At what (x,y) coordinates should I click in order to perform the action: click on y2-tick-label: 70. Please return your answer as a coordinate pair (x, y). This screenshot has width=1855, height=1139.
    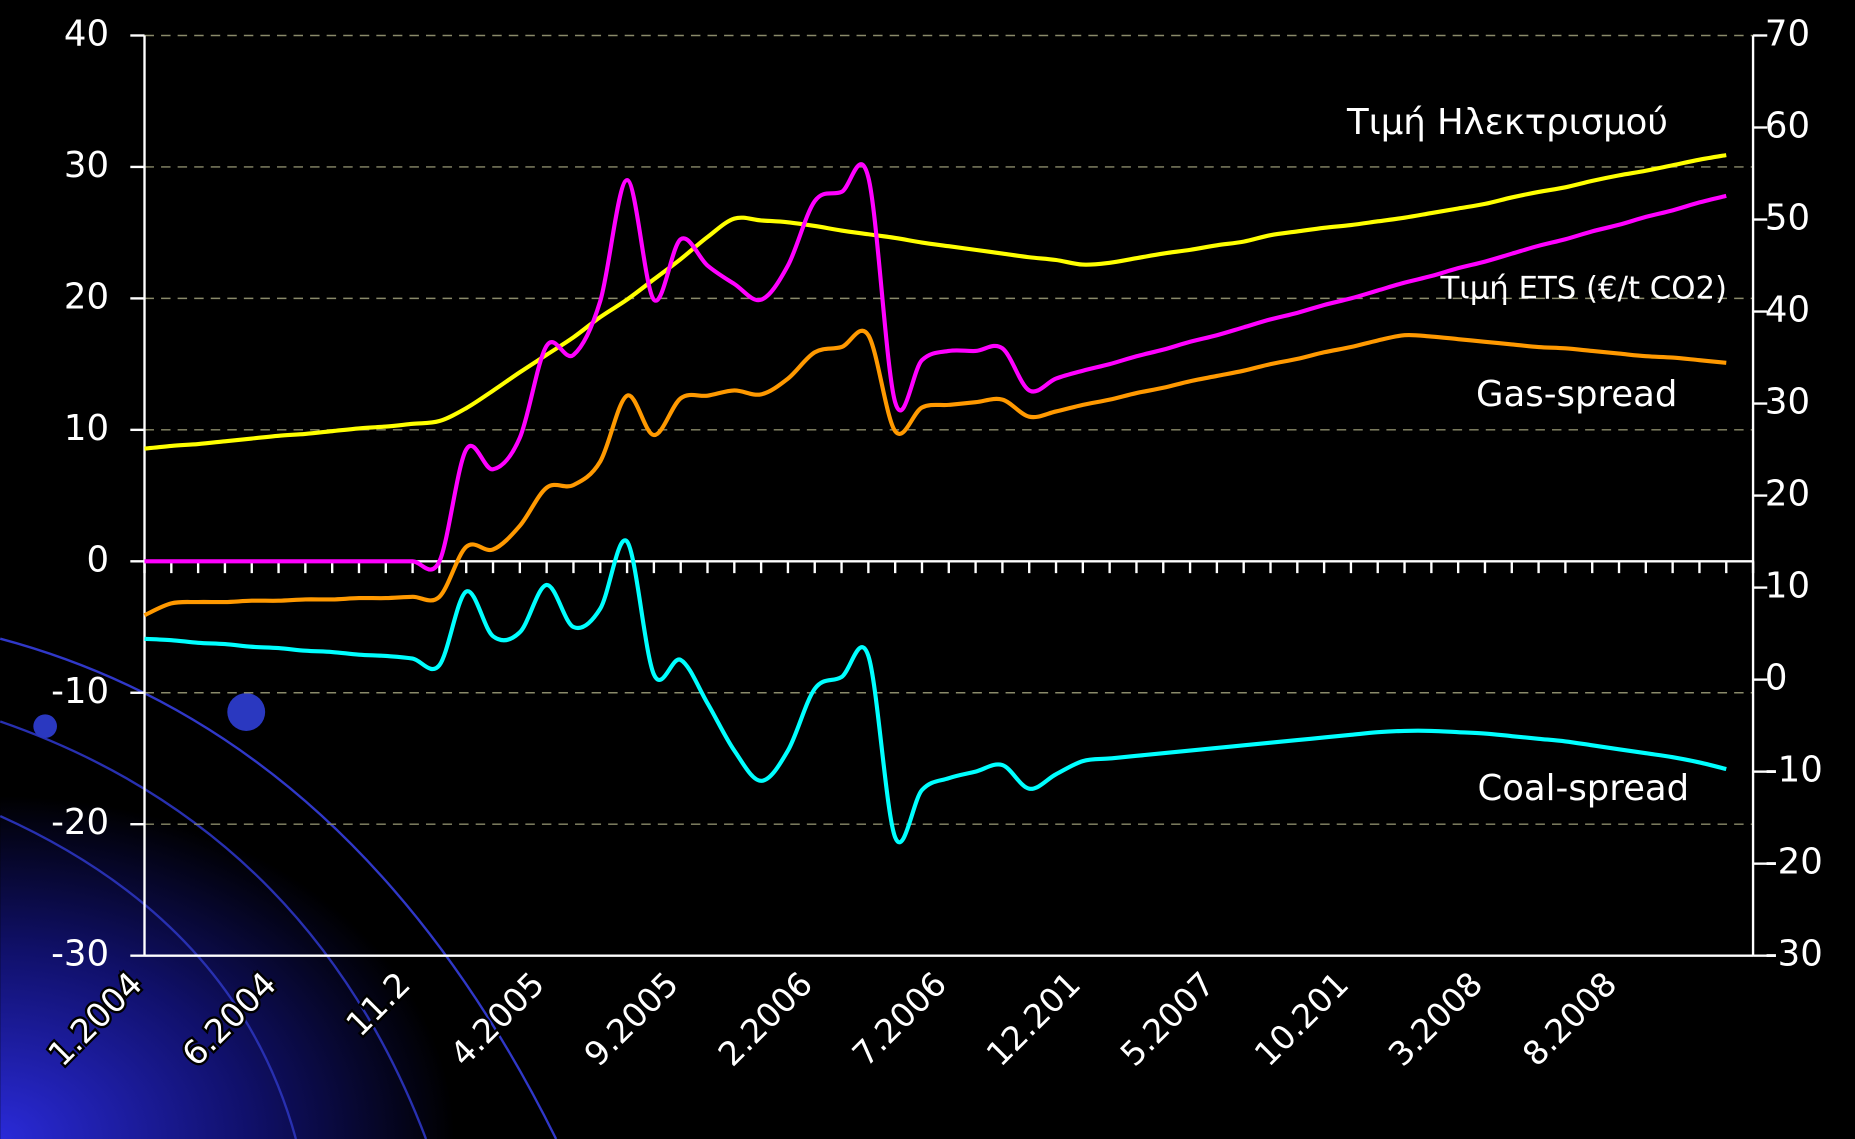
    Looking at the image, I should click on (1787, 33).